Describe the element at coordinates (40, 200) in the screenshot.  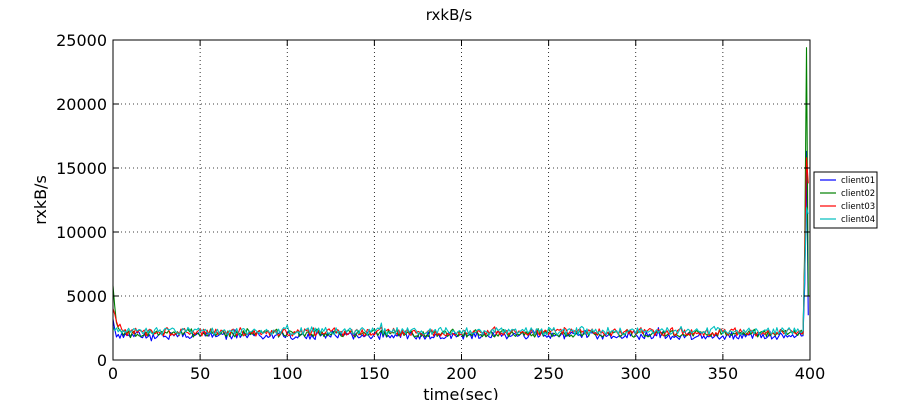
I see `y-axis-label: rxkB/s` at that location.